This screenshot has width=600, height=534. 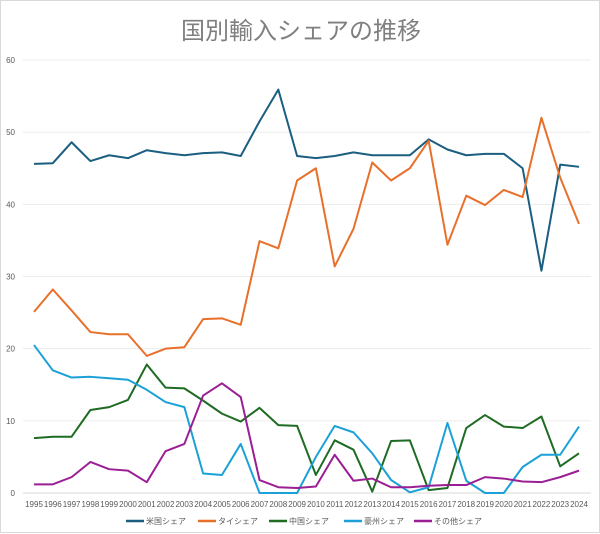 I want to click on x-tick-label: 2010, so click(x=316, y=504).